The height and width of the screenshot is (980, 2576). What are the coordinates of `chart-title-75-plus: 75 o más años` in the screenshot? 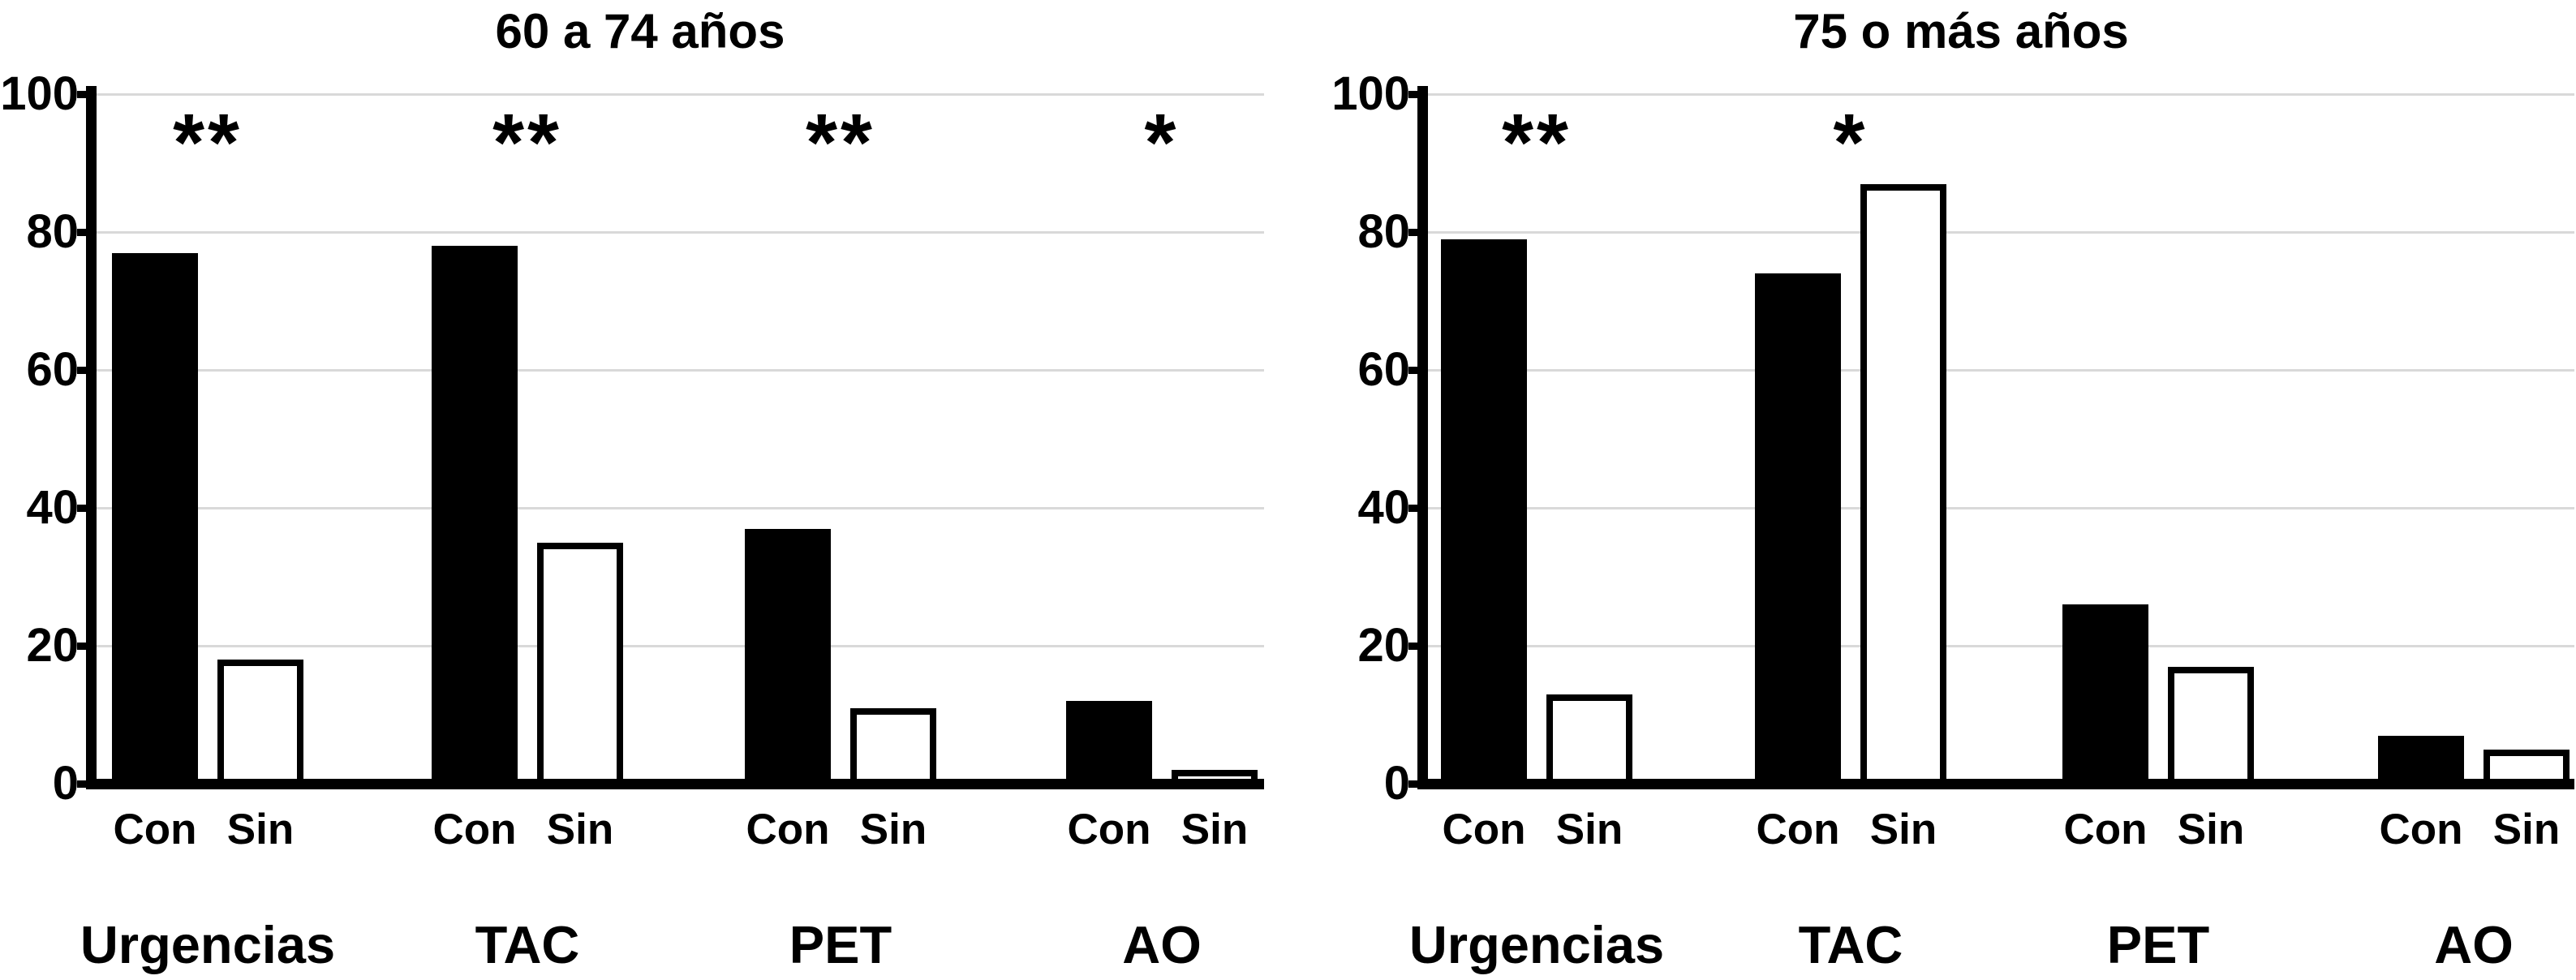 It's located at (1961, 31).